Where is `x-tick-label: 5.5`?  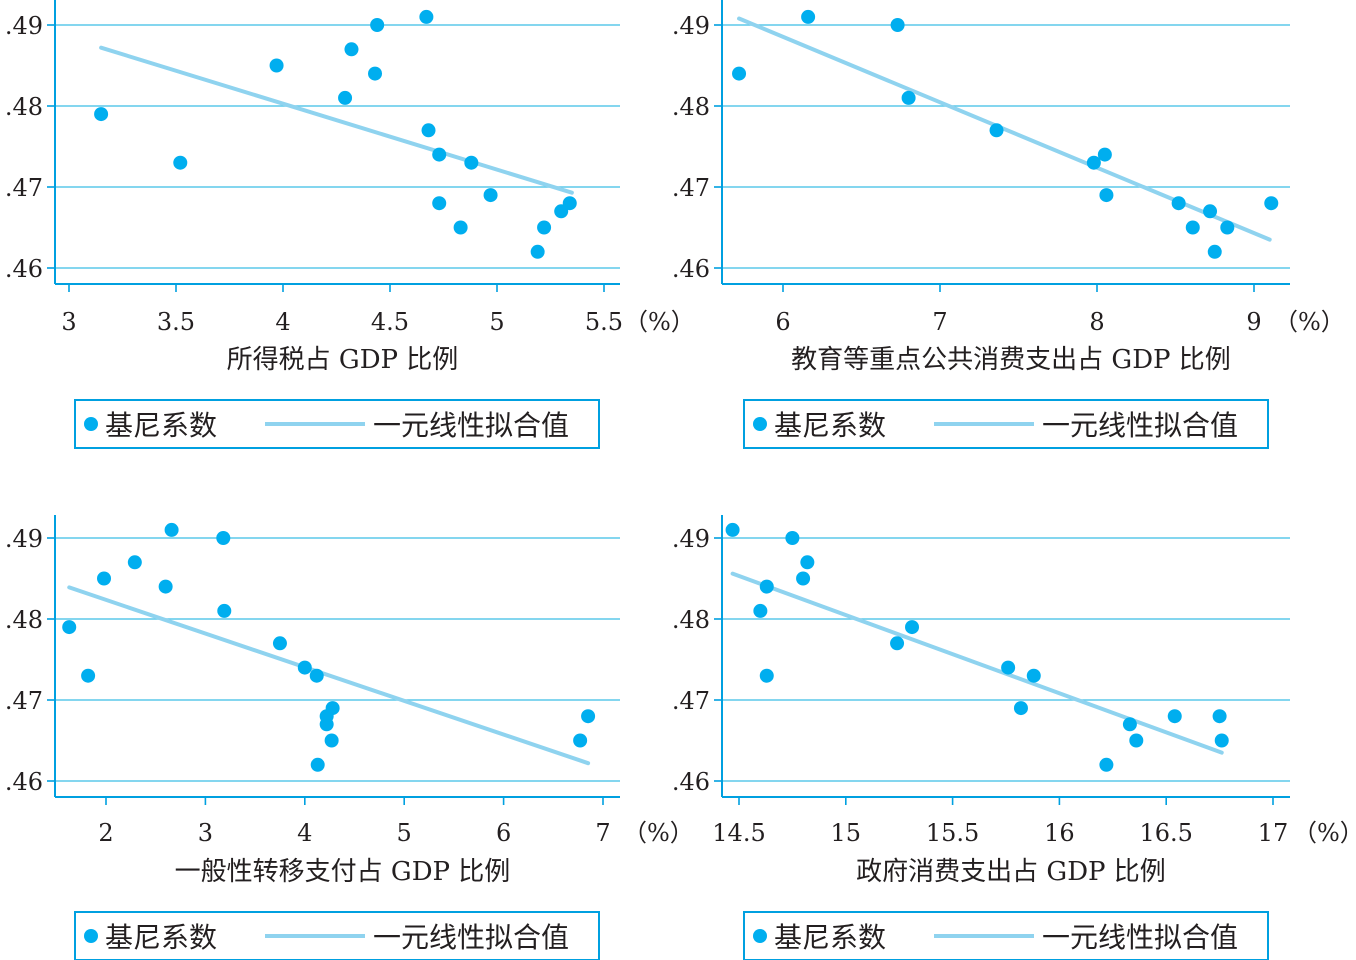 x-tick-label: 5.5 is located at coordinates (604, 322).